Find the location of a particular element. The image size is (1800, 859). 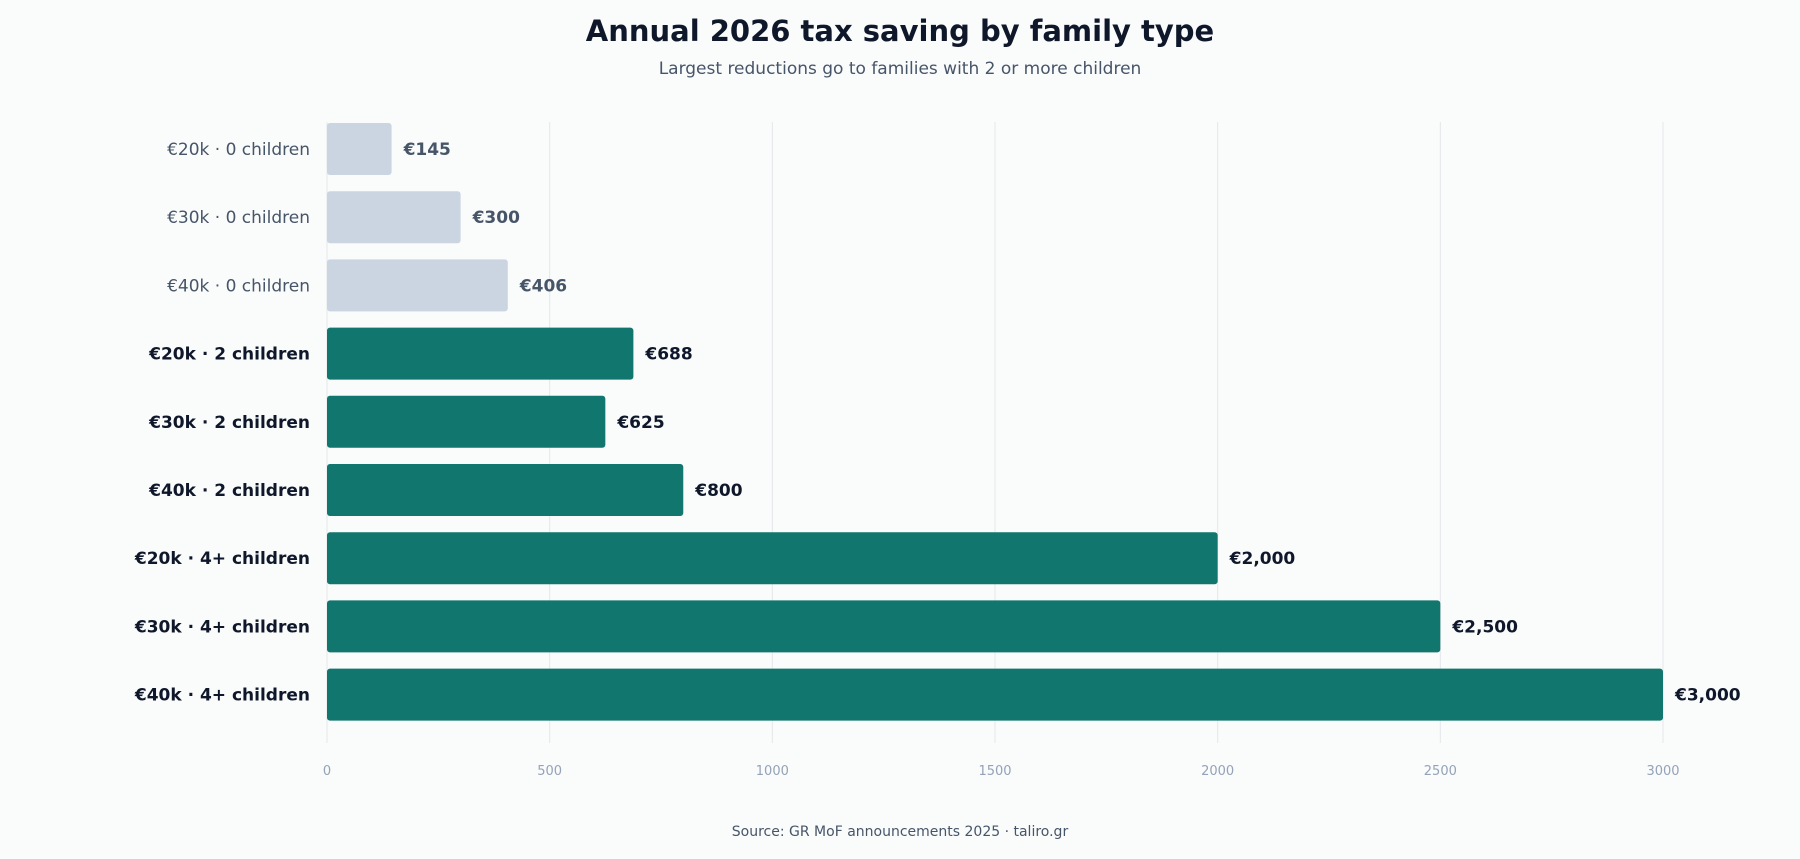

x-axis-ticks: 0 500 1000 1500 2000 2500 3000 is located at coordinates (1001, 771).